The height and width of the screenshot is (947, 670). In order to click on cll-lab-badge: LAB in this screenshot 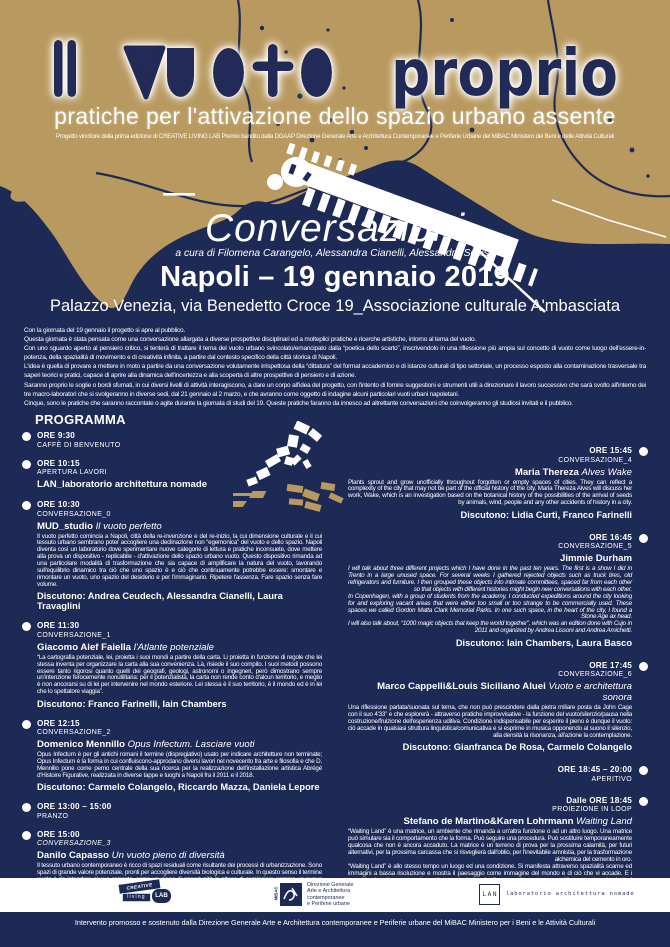, I will do `click(161, 896)`.